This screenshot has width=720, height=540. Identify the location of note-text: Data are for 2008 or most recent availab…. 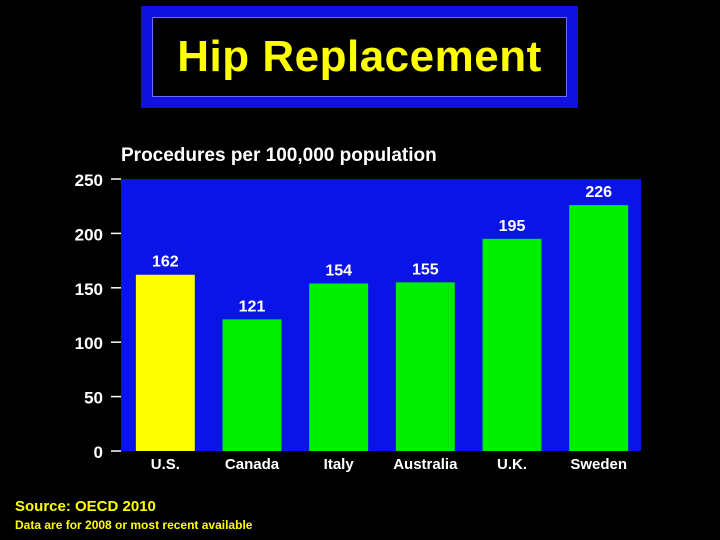
(134, 525).